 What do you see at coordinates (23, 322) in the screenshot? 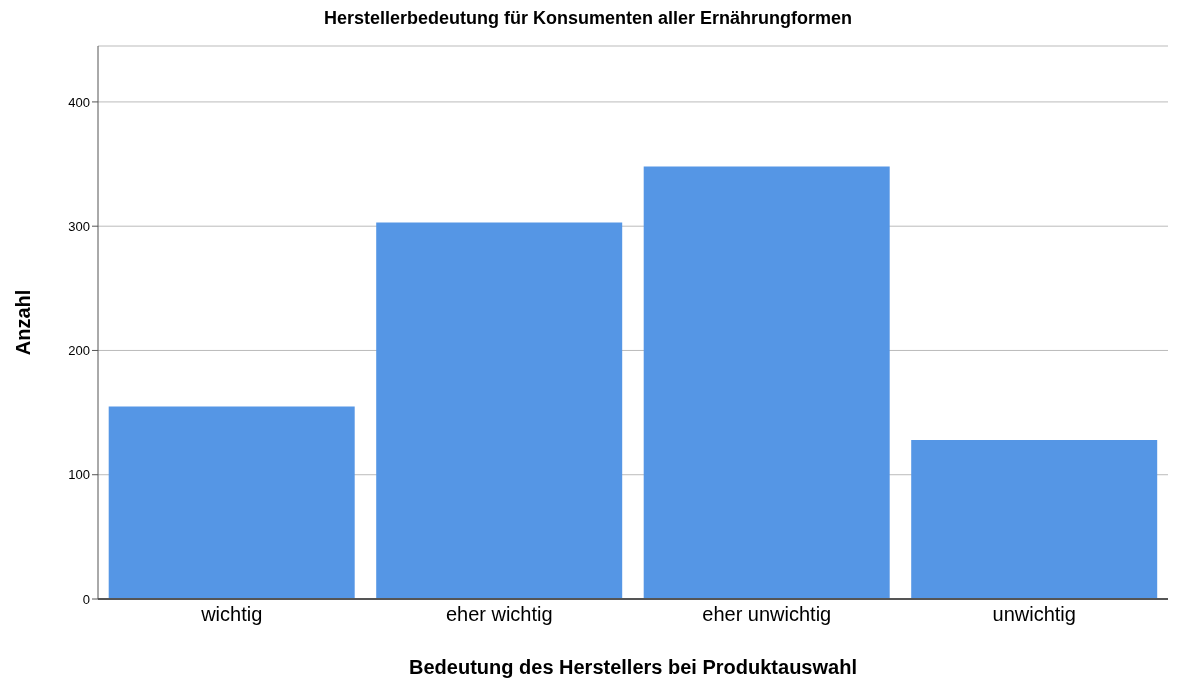
I see `y-axis-title: Anzahl` at bounding box center [23, 322].